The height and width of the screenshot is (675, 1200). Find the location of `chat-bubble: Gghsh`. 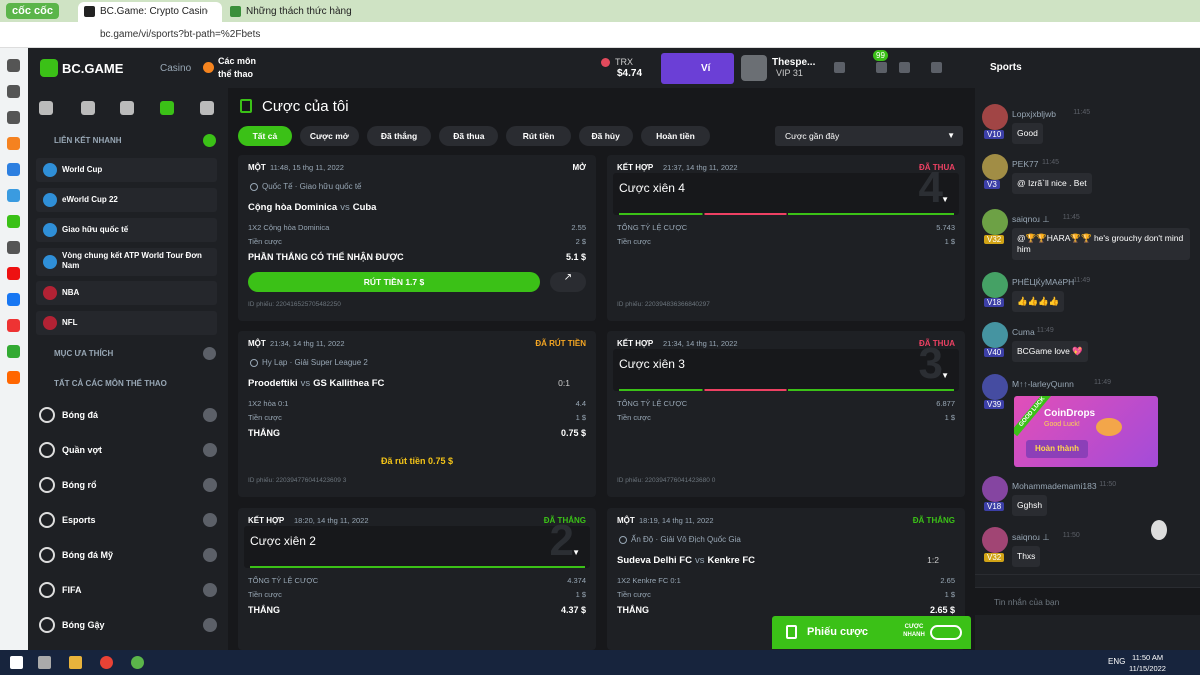

chat-bubble: Gghsh is located at coordinates (1030, 505).